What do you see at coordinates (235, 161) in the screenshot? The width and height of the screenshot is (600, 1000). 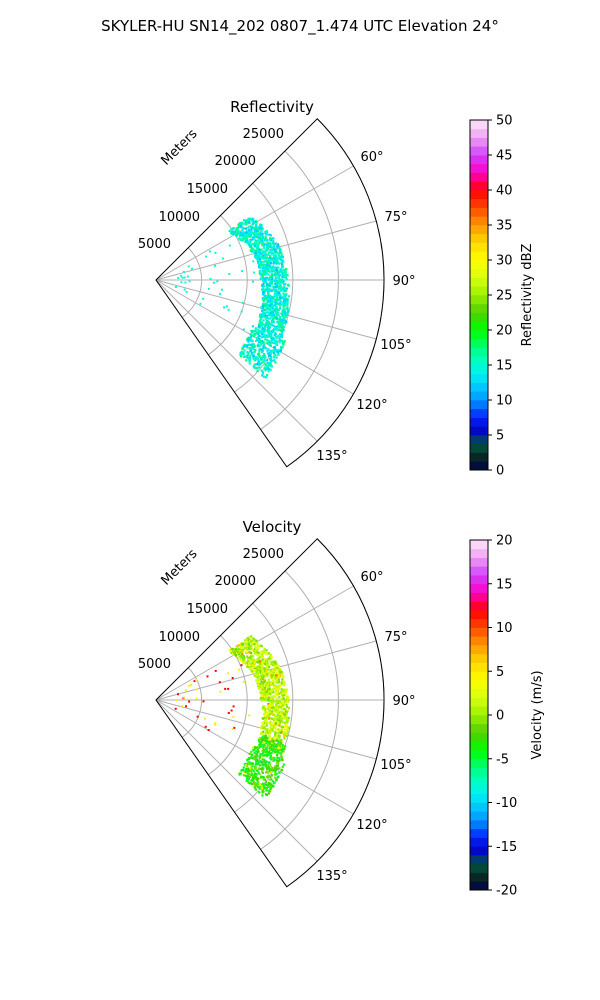 I see `radial-tick-label: 20000` at bounding box center [235, 161].